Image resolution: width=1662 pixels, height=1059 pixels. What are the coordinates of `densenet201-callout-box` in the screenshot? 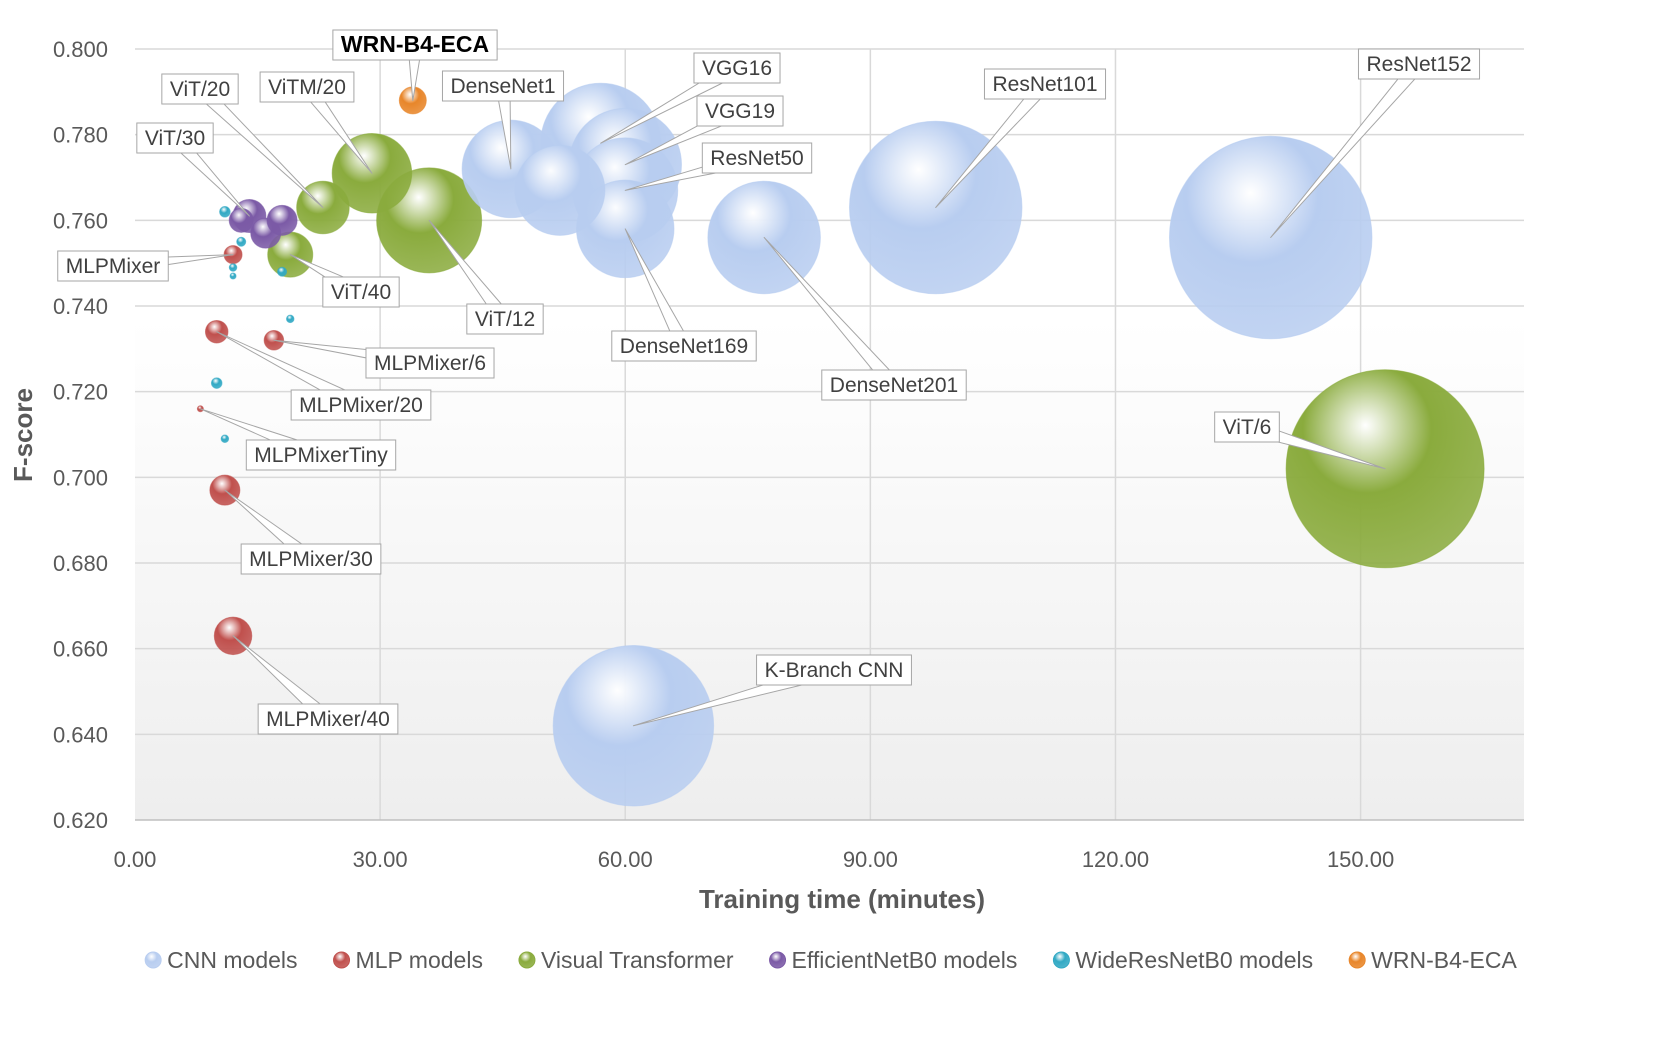 It's located at (894, 385).